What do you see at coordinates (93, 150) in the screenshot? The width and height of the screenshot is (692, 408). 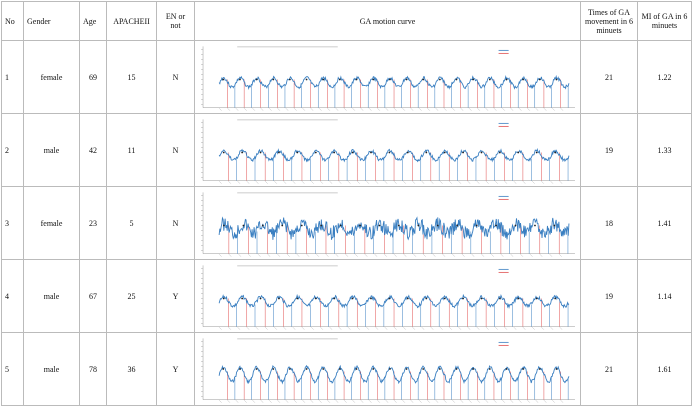 I see `cell-age: 42` at bounding box center [93, 150].